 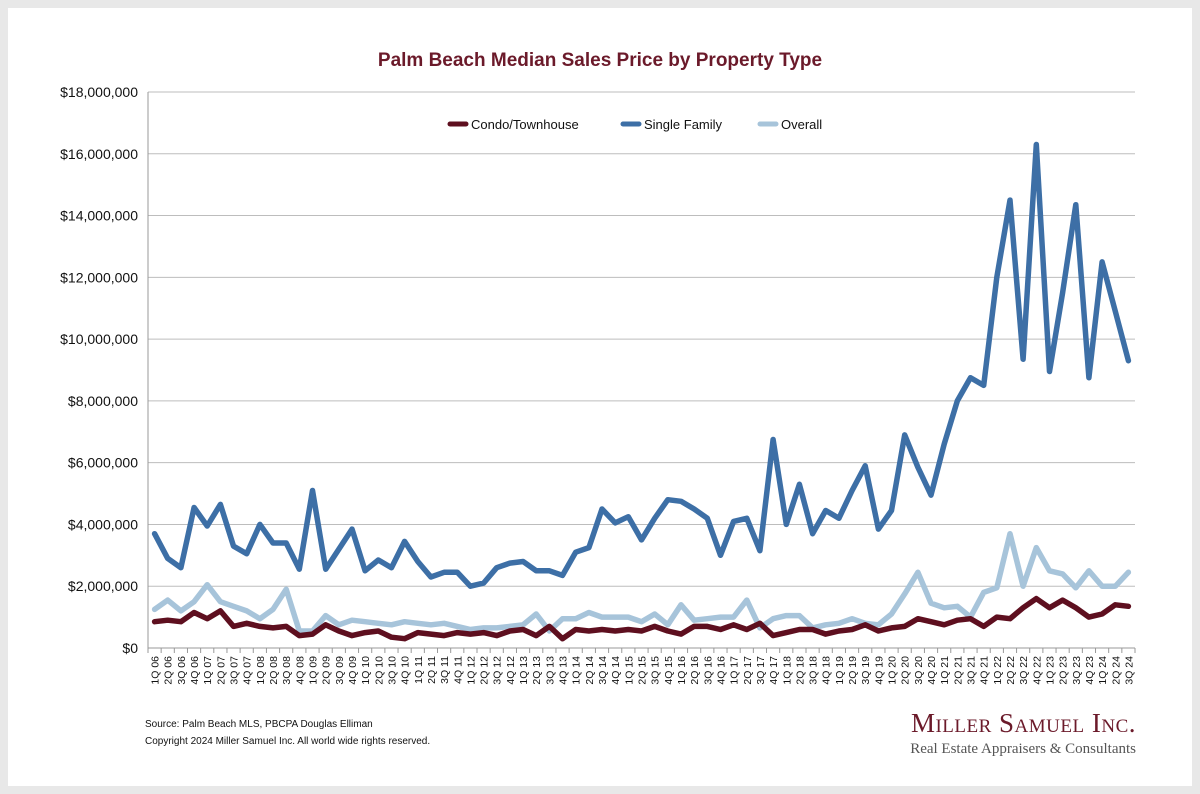 I want to click on x-tick-label: 4Q 21, so click(x=985, y=670).